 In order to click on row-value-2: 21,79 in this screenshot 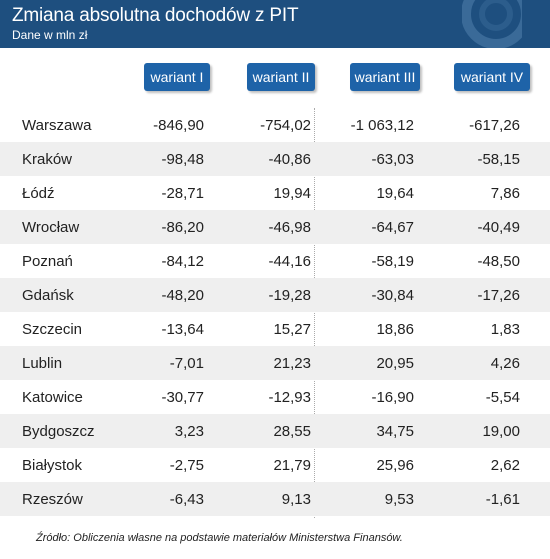, I will do `click(292, 465)`.